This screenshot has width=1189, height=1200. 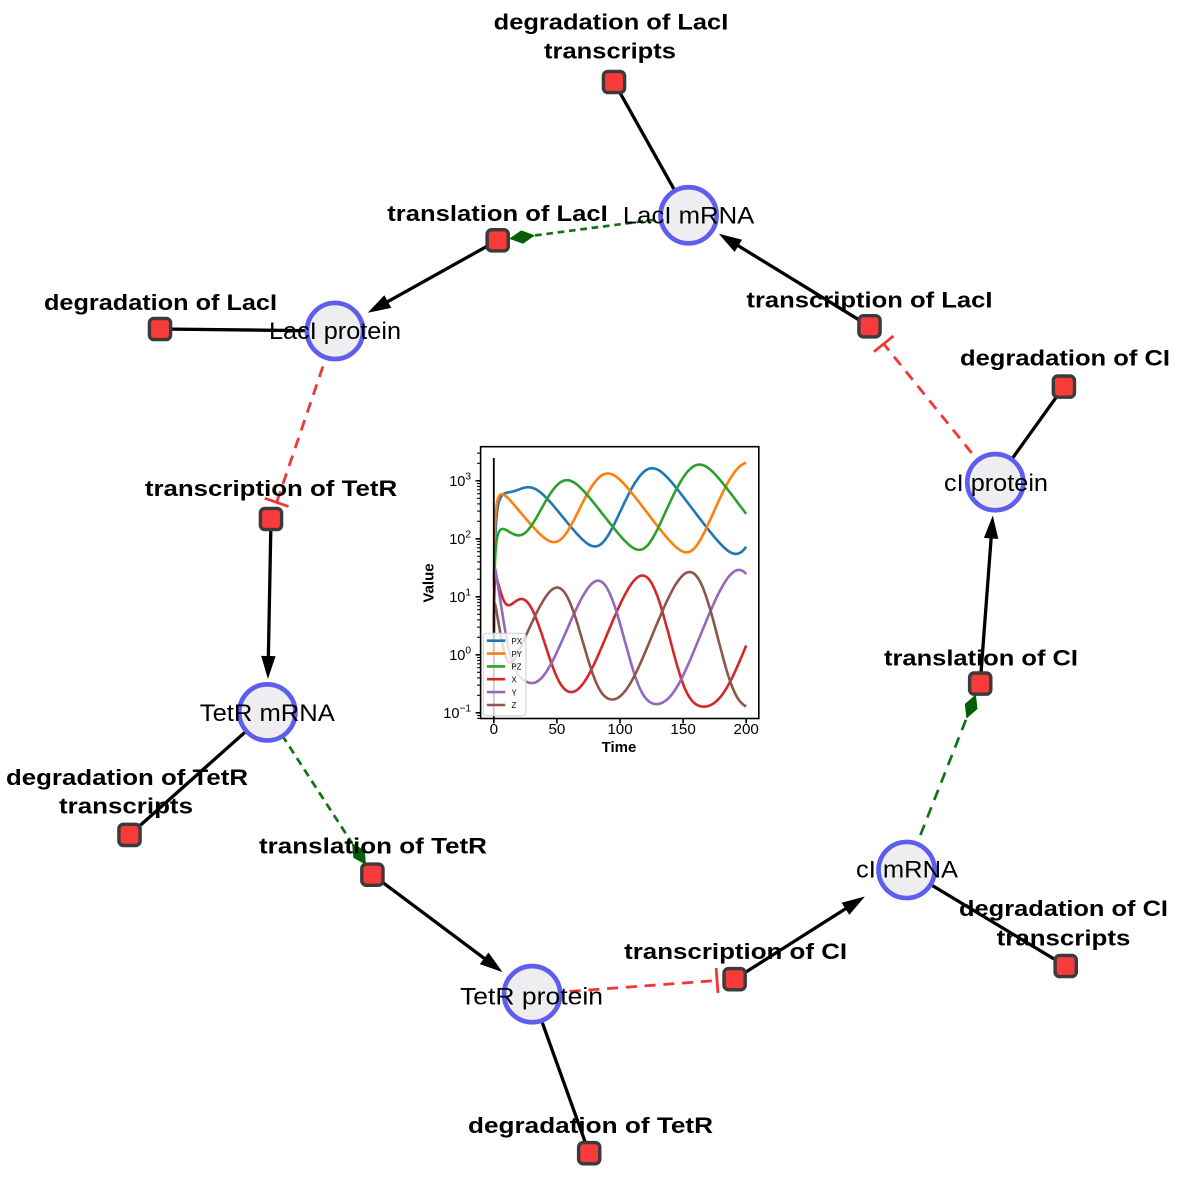 I want to click on svg-text: translation of LacI, so click(x=497, y=213).